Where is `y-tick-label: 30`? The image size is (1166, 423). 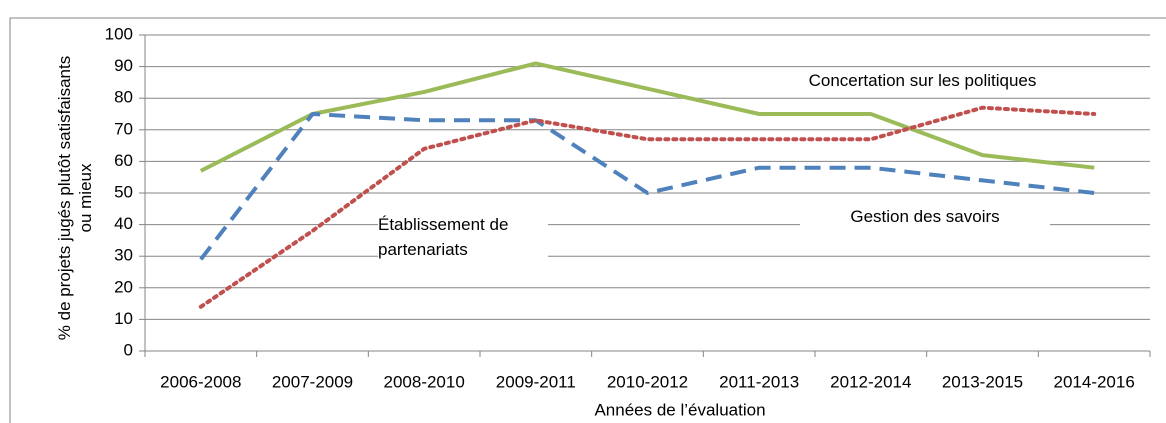 y-tick-label: 30 is located at coordinates (123, 255).